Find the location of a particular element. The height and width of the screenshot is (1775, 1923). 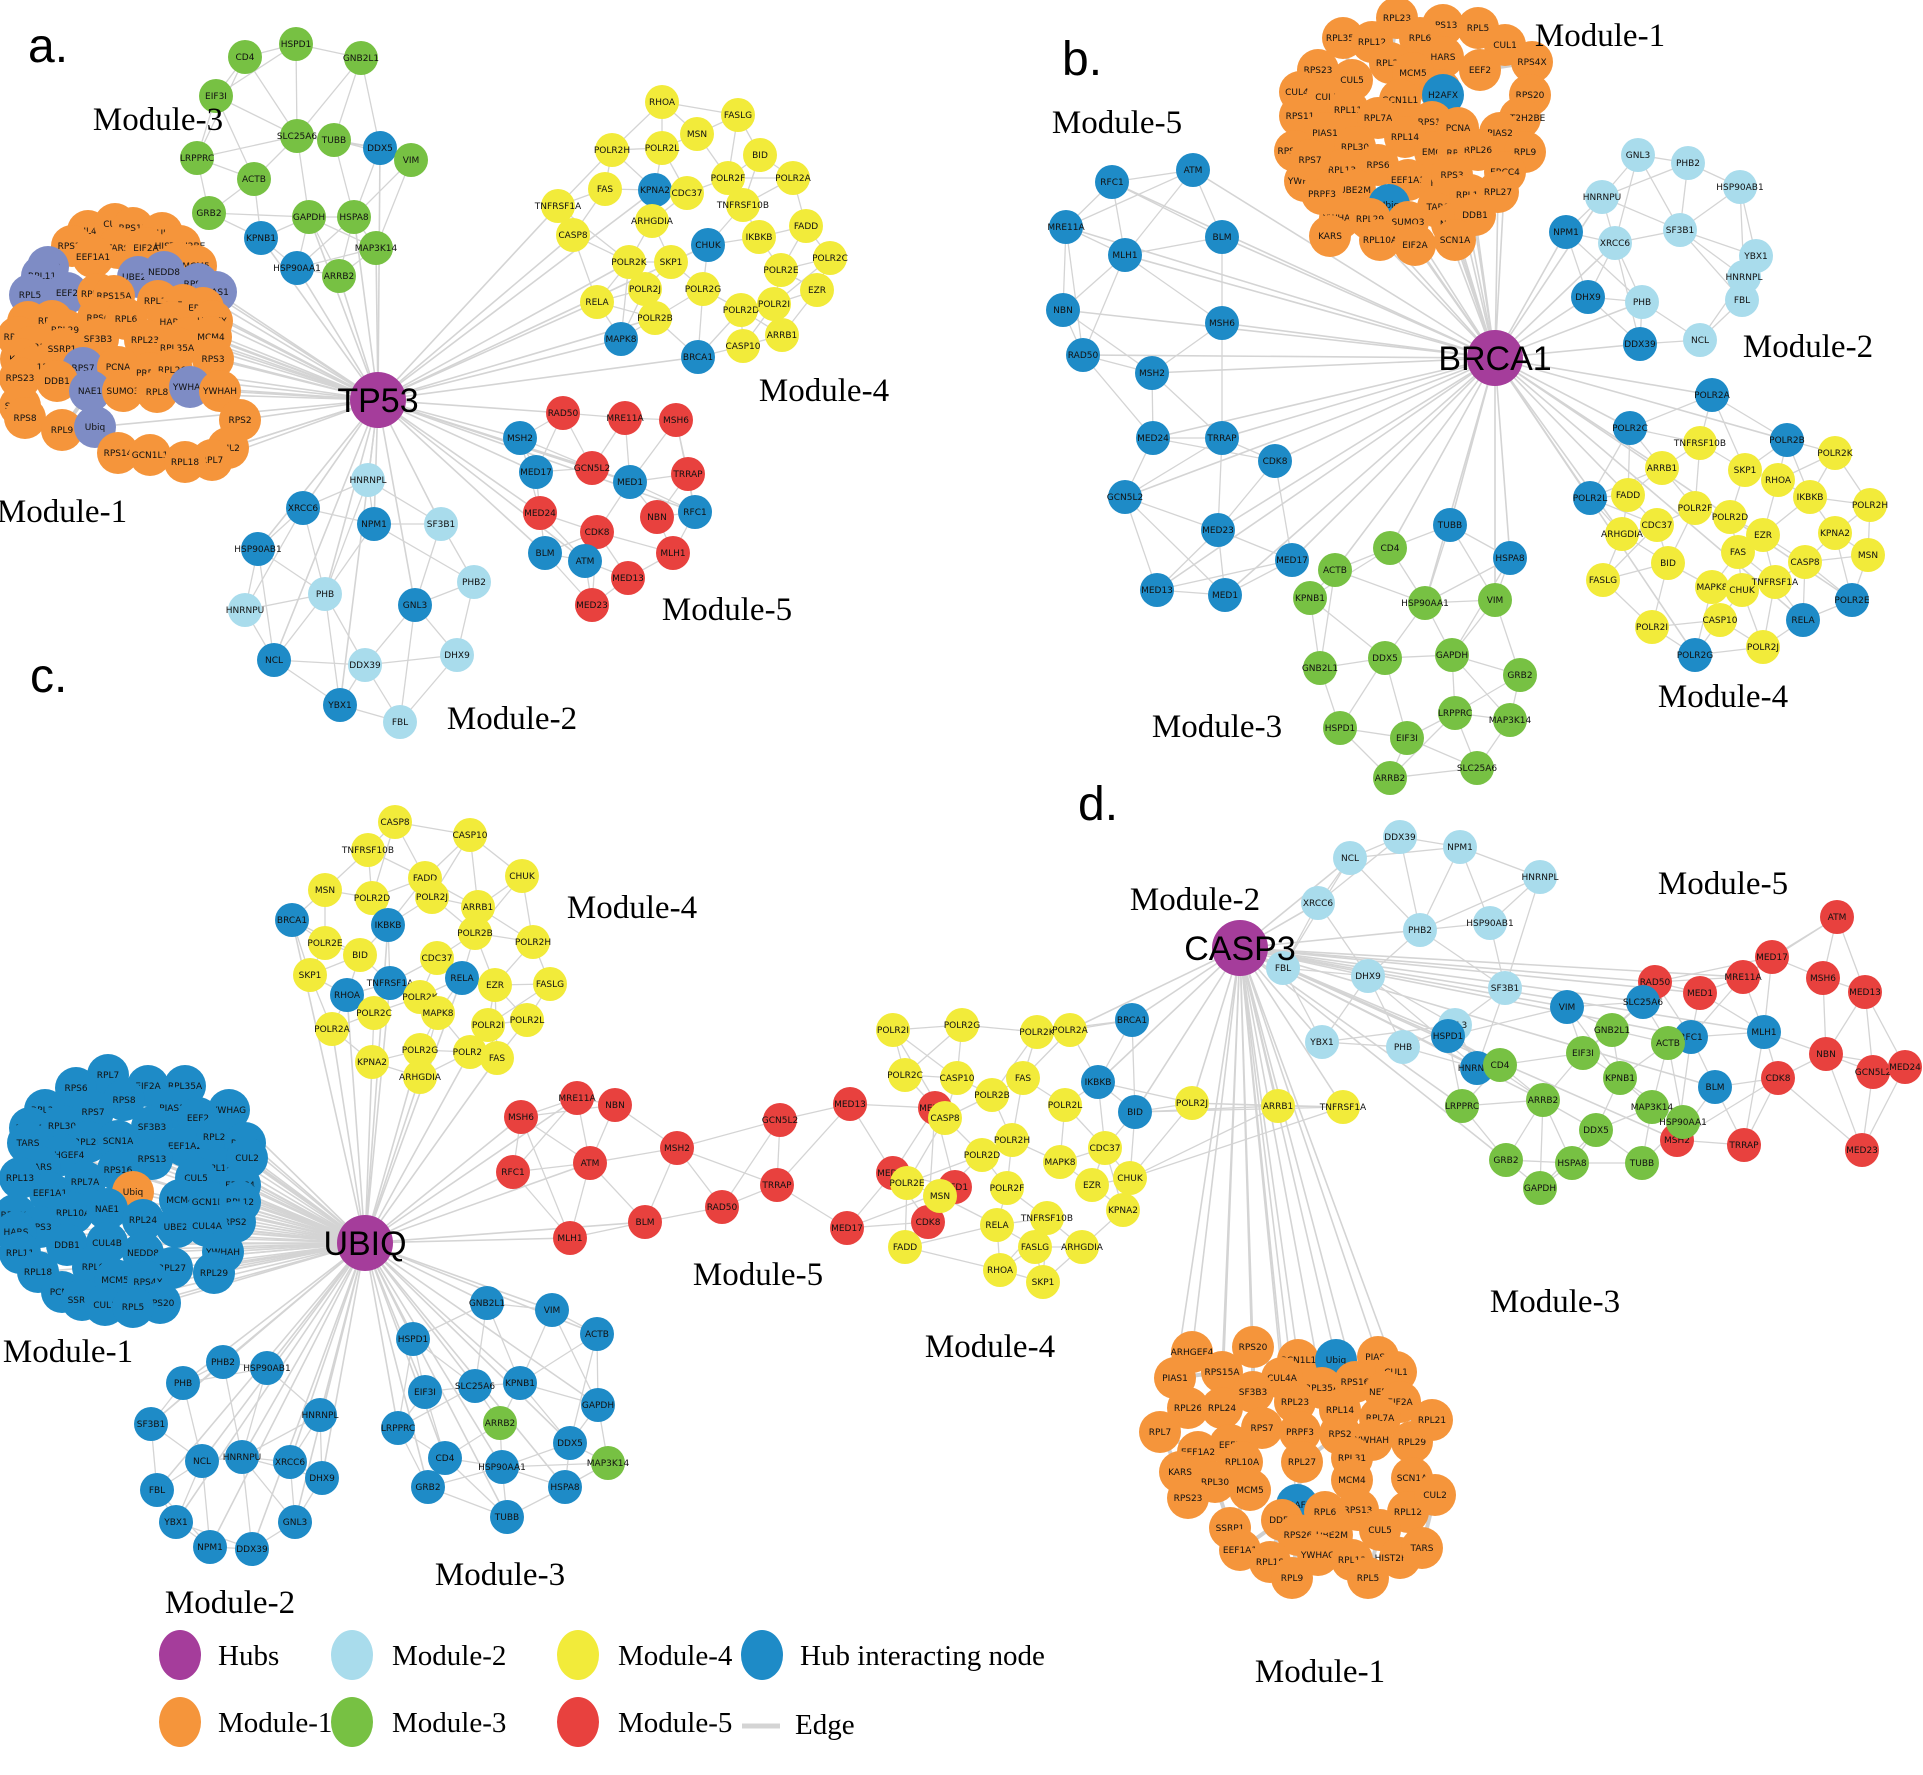

node-DDX5 is located at coordinates (570, 1443).